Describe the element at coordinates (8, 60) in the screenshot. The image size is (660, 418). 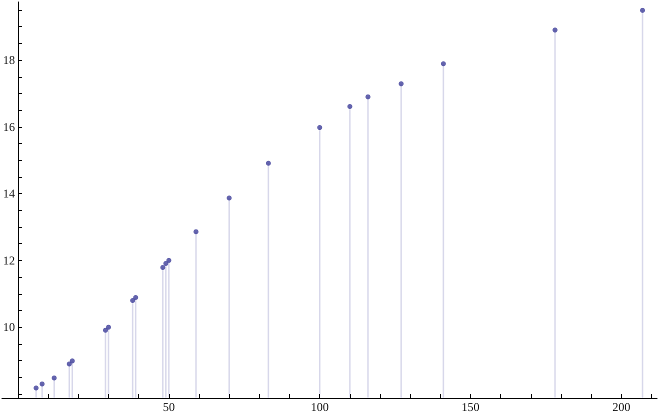
I see `y-tick-label: 18` at that location.